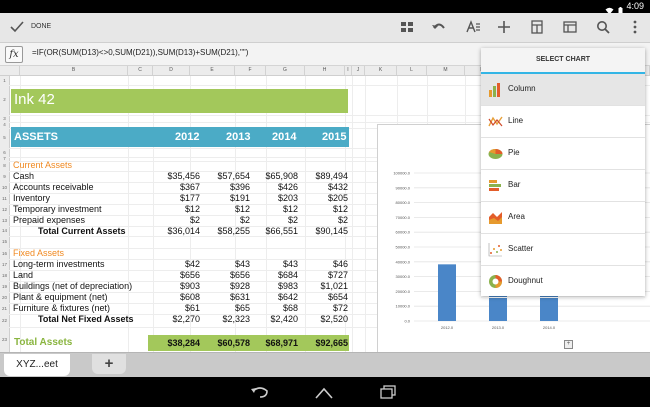 The height and width of the screenshot is (407, 650). I want to click on row-header-cell: 14, so click(5, 231).